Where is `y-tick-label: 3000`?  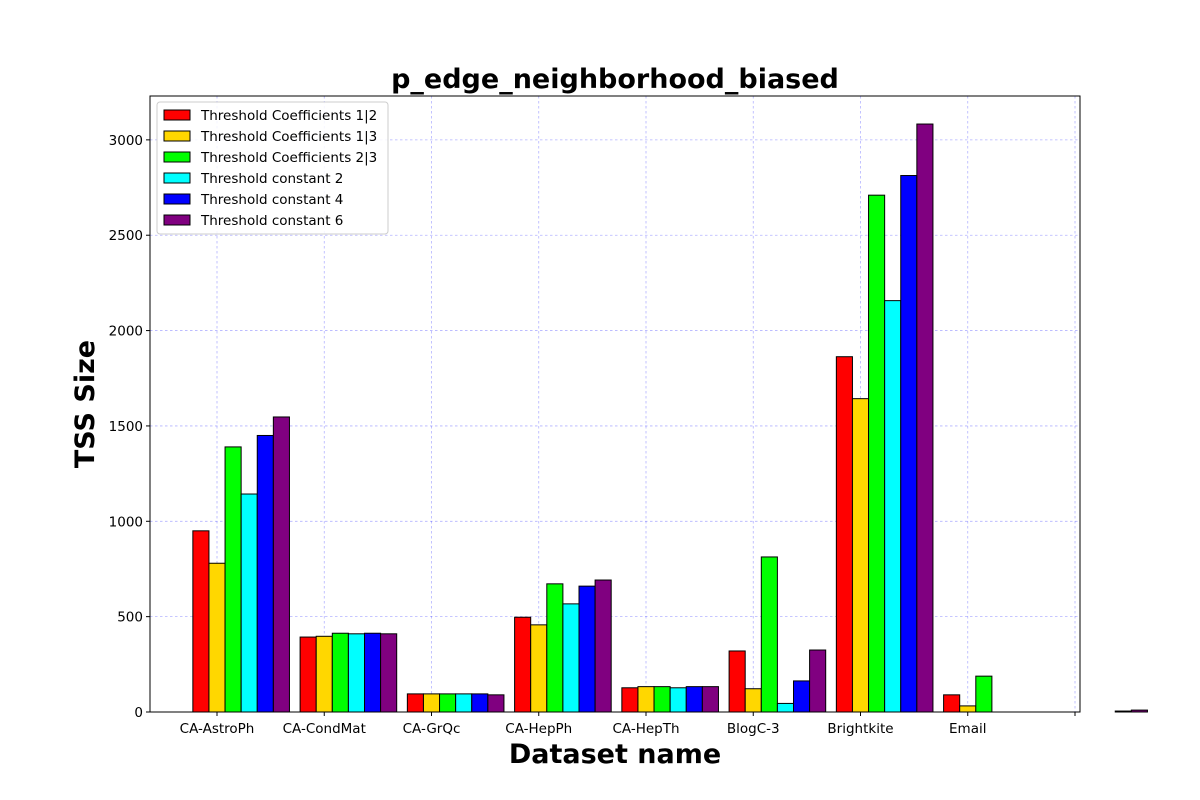 y-tick-label: 3000 is located at coordinates (126, 141).